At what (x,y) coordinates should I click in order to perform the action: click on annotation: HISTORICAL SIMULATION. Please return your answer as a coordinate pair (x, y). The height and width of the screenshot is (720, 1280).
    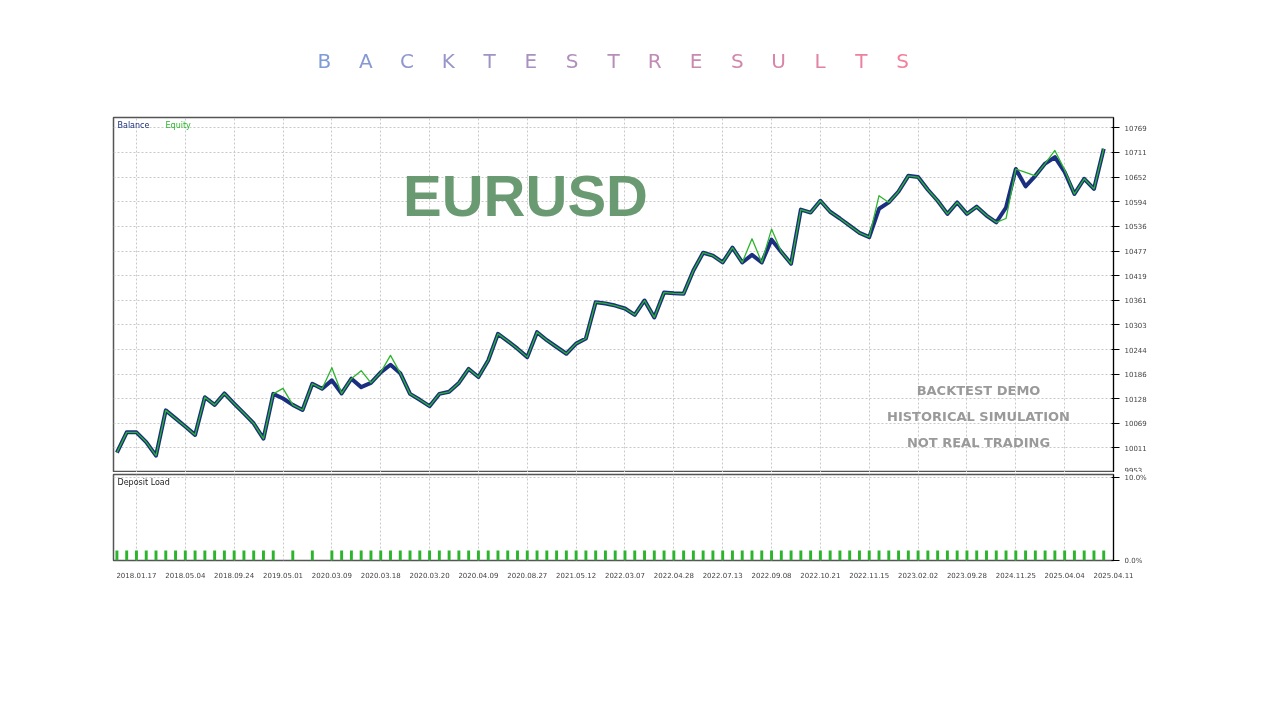
    Looking at the image, I should click on (978, 417).